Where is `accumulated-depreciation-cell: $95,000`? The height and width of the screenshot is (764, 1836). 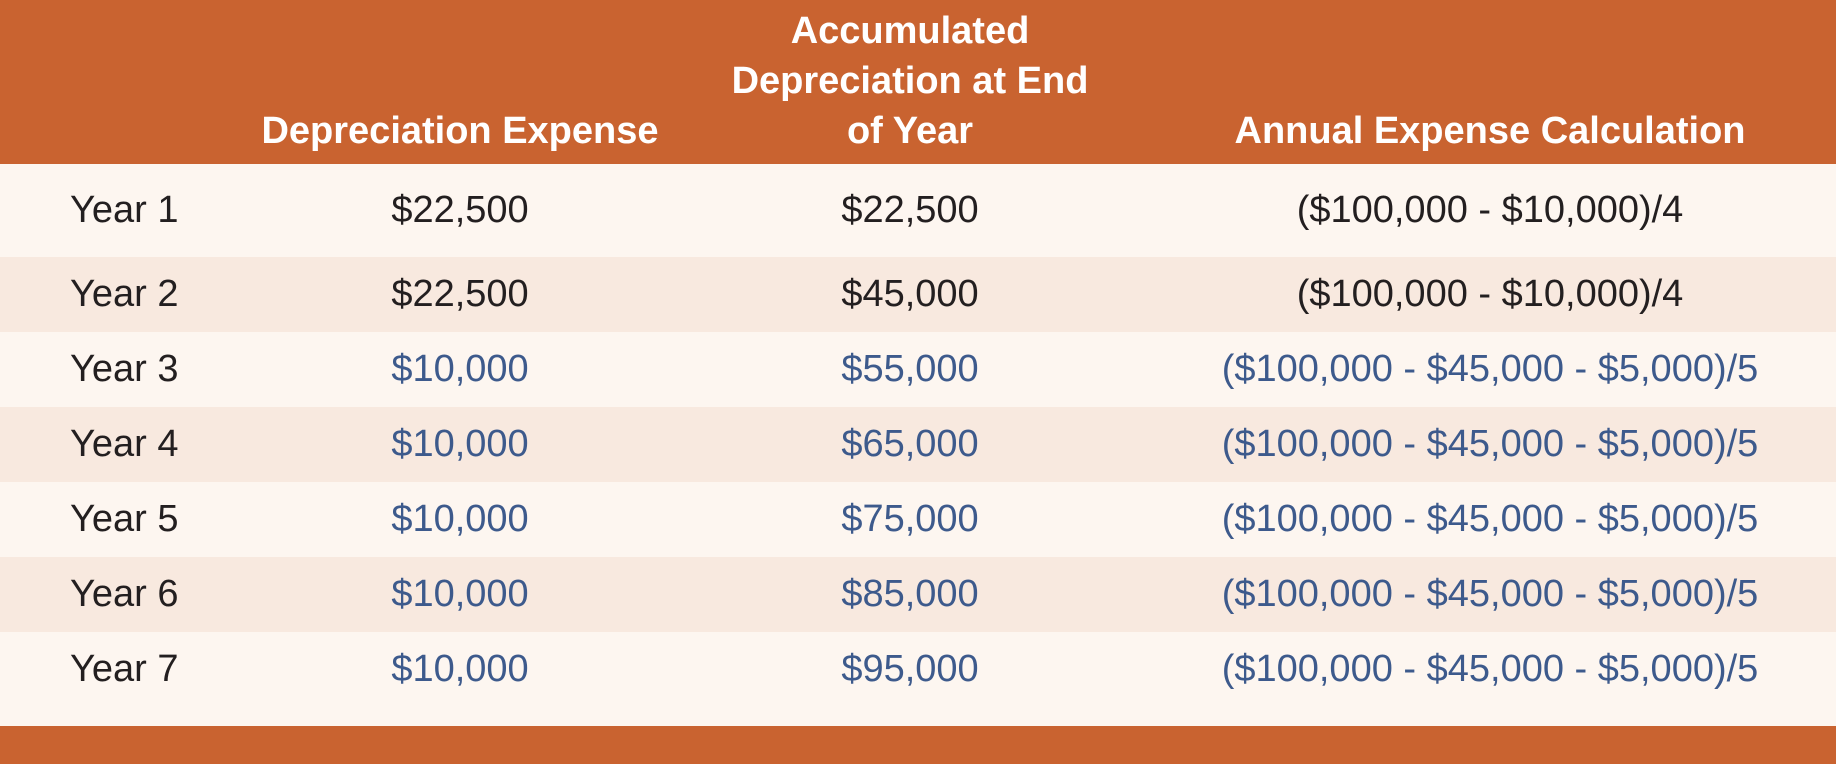 accumulated-depreciation-cell: $95,000 is located at coordinates (910, 669).